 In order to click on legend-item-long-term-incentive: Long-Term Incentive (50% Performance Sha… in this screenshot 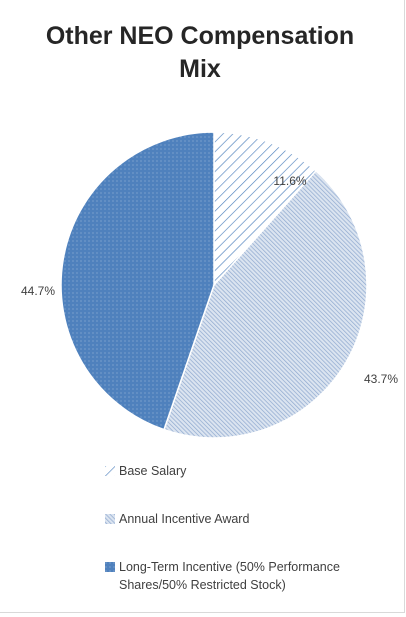, I will do `click(250, 576)`.